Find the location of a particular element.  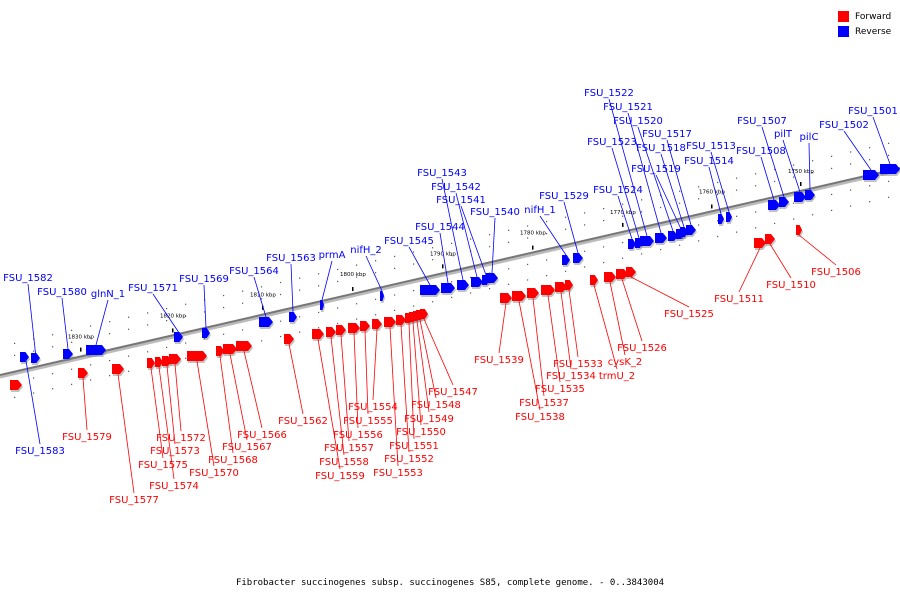

reverse-gene-label: FSU_1520 is located at coordinates (638, 121).